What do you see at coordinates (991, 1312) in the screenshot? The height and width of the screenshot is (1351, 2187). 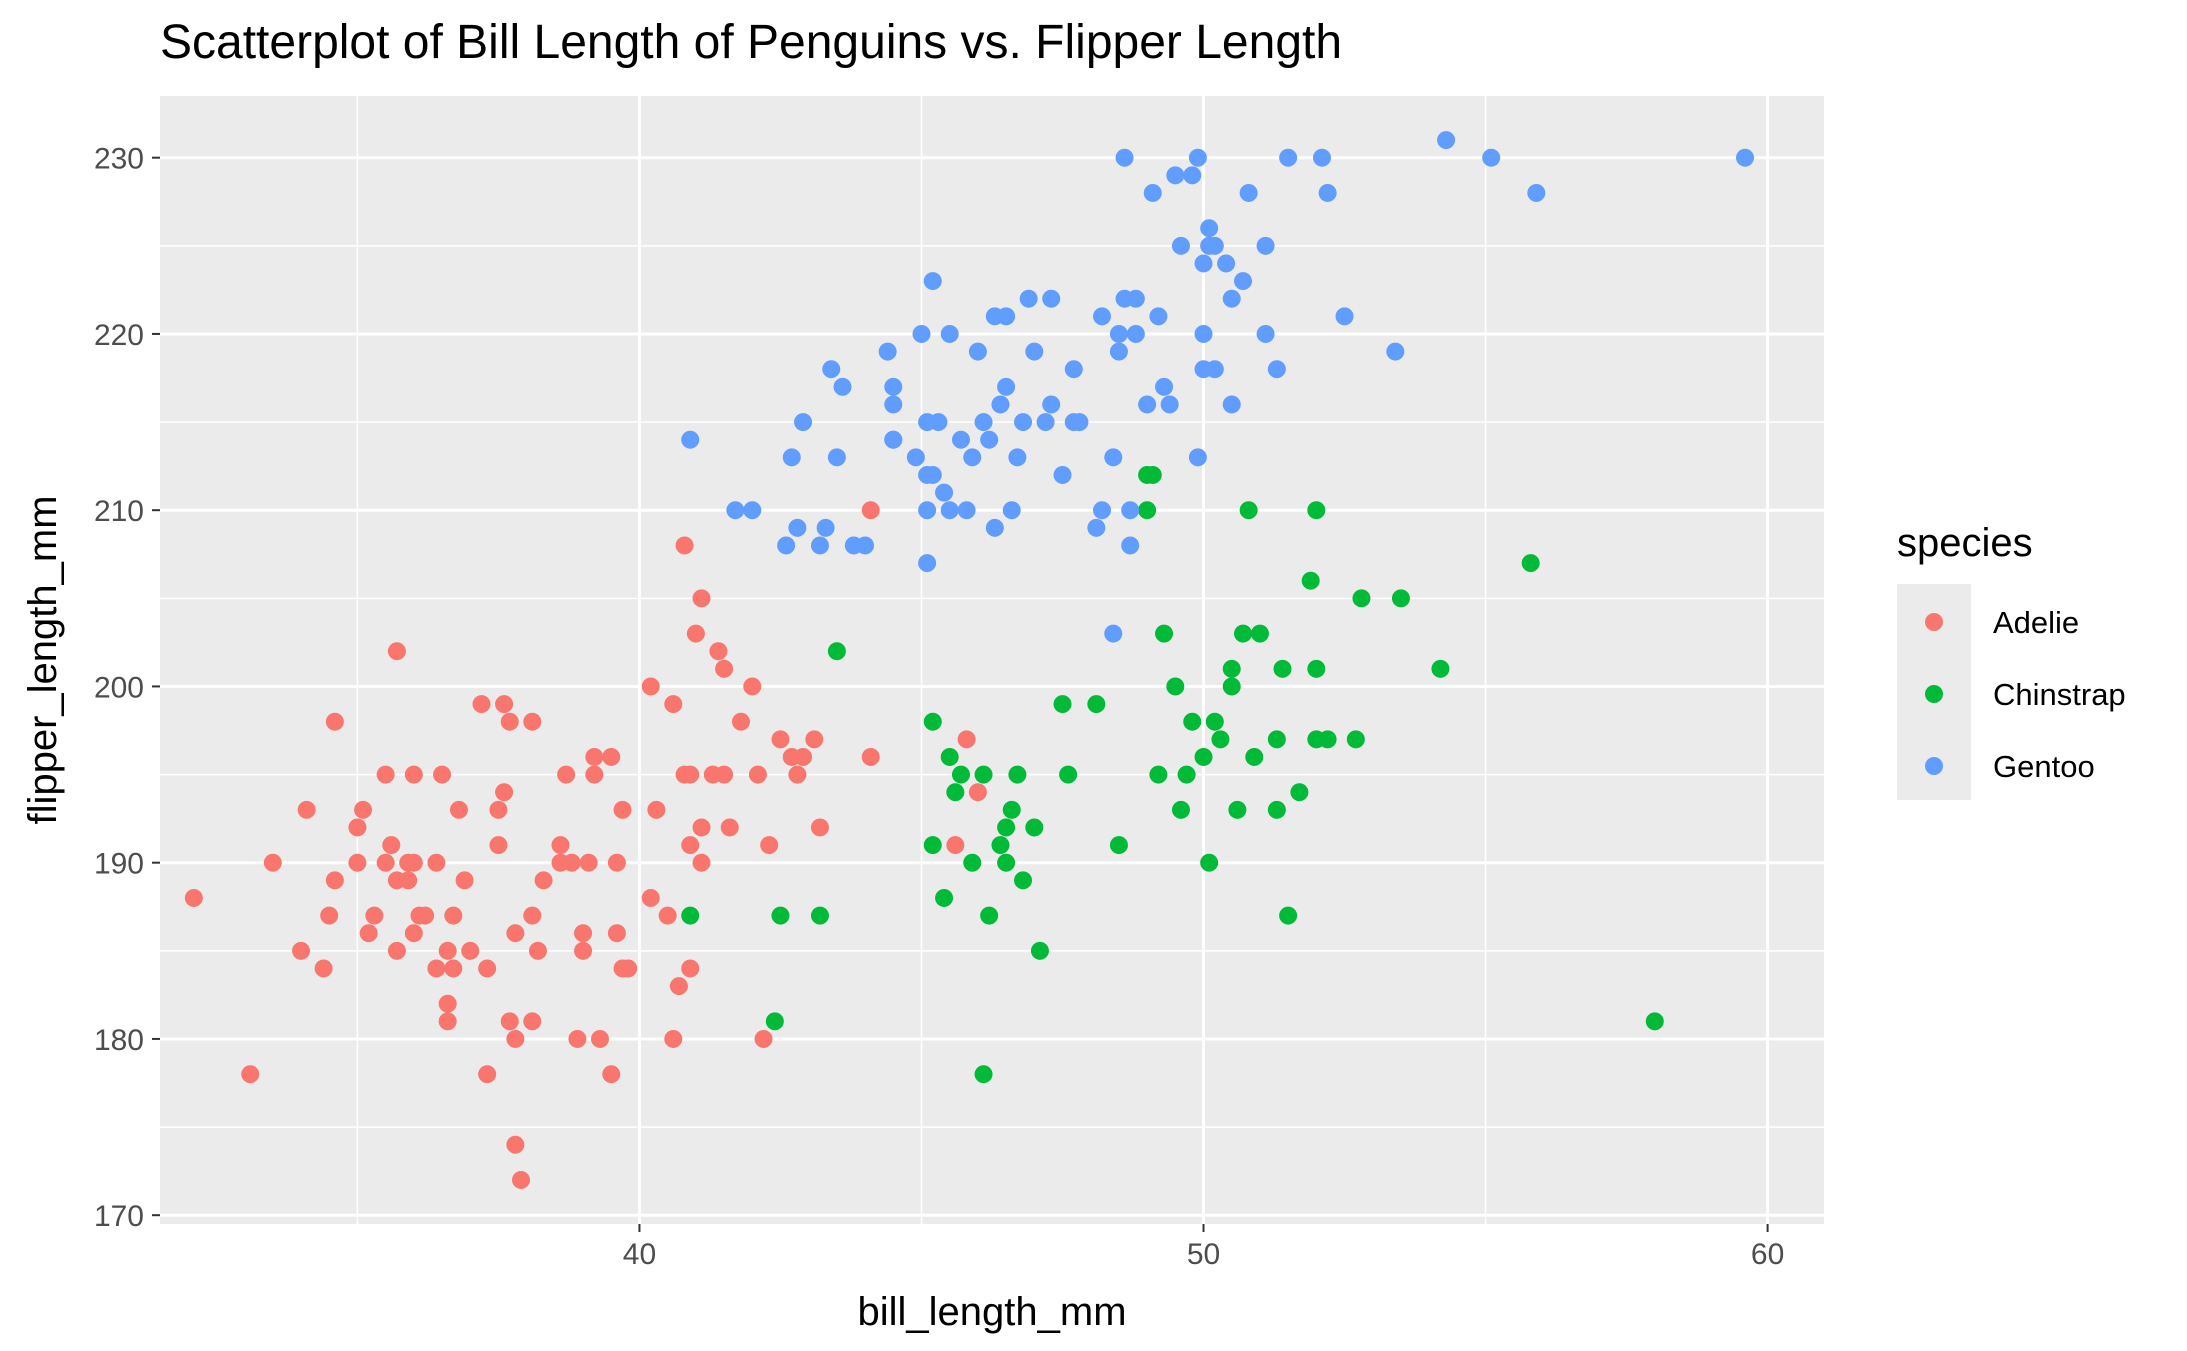 I see `x-axis-title: bill_length_mm` at bounding box center [991, 1312].